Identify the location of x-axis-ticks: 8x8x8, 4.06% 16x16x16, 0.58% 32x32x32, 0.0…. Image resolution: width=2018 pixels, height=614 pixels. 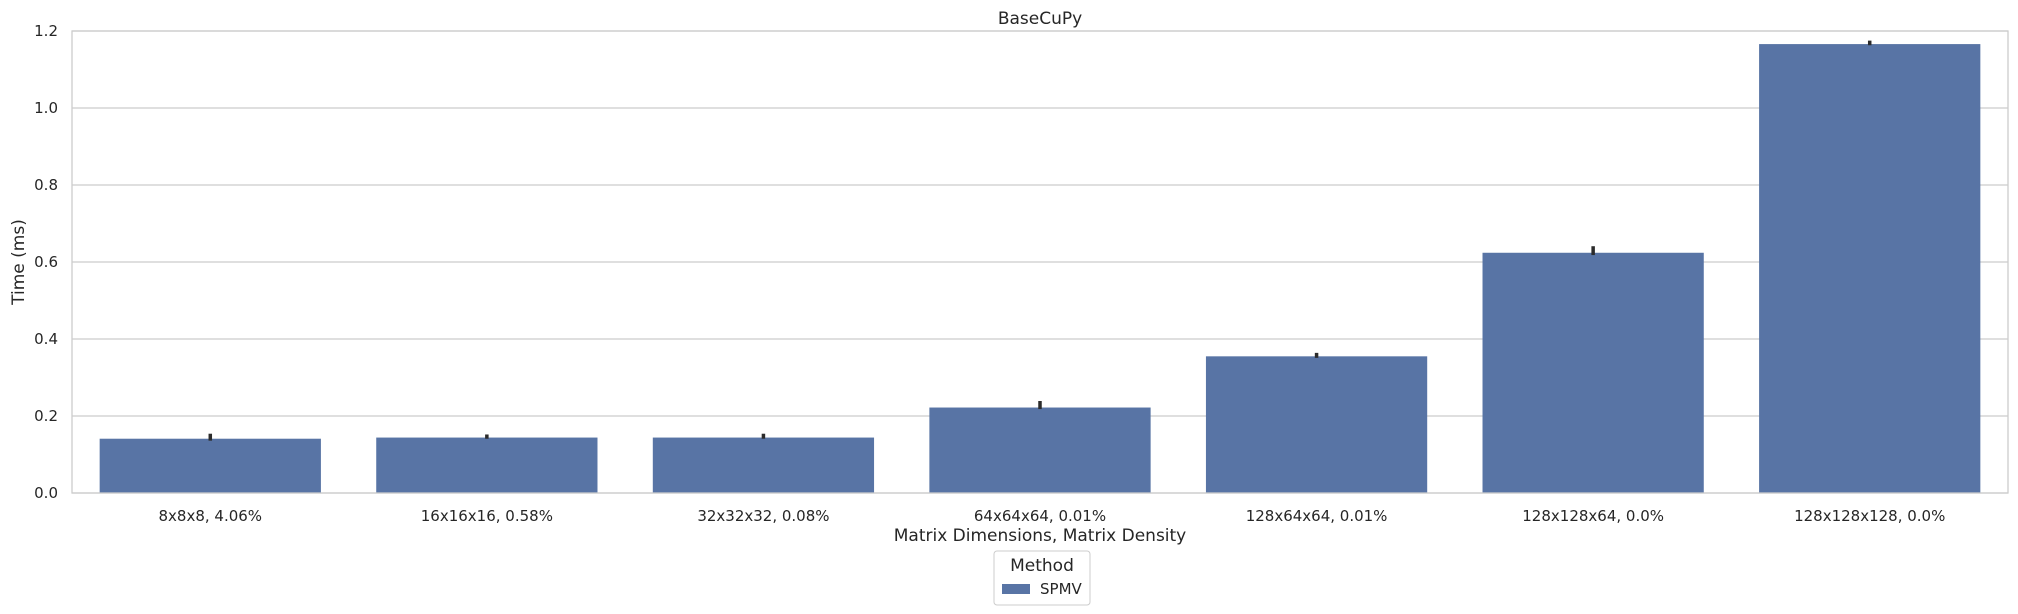
(1051, 516).